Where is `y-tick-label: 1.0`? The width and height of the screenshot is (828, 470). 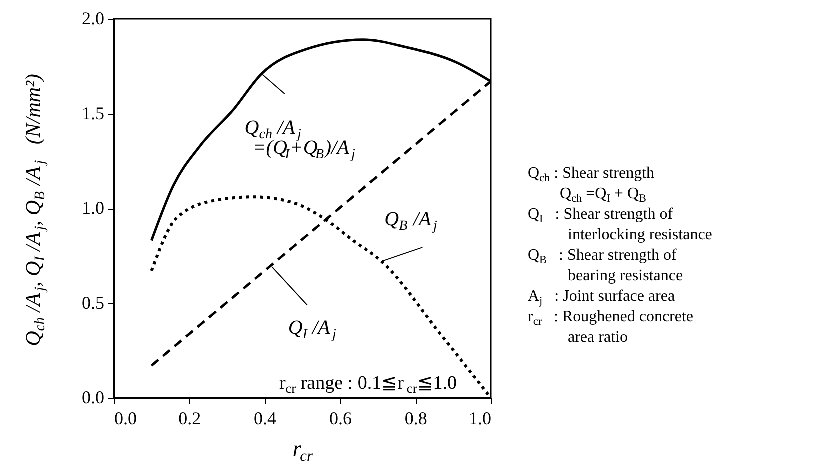
y-tick-label: 1.0 is located at coordinates (93, 208).